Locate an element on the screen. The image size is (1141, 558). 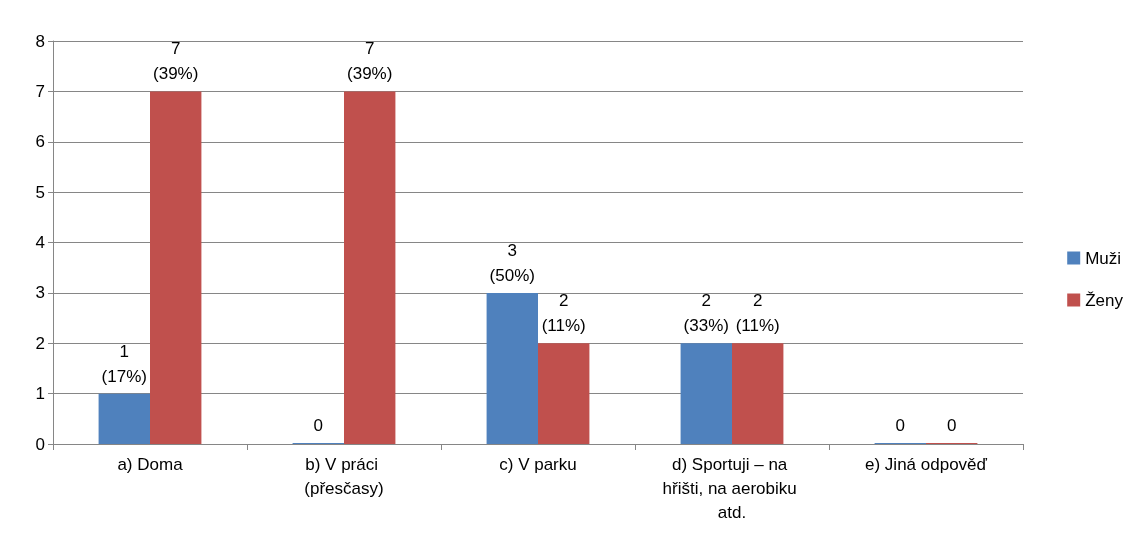
y-tick-label: 7 is located at coordinates (40, 91).